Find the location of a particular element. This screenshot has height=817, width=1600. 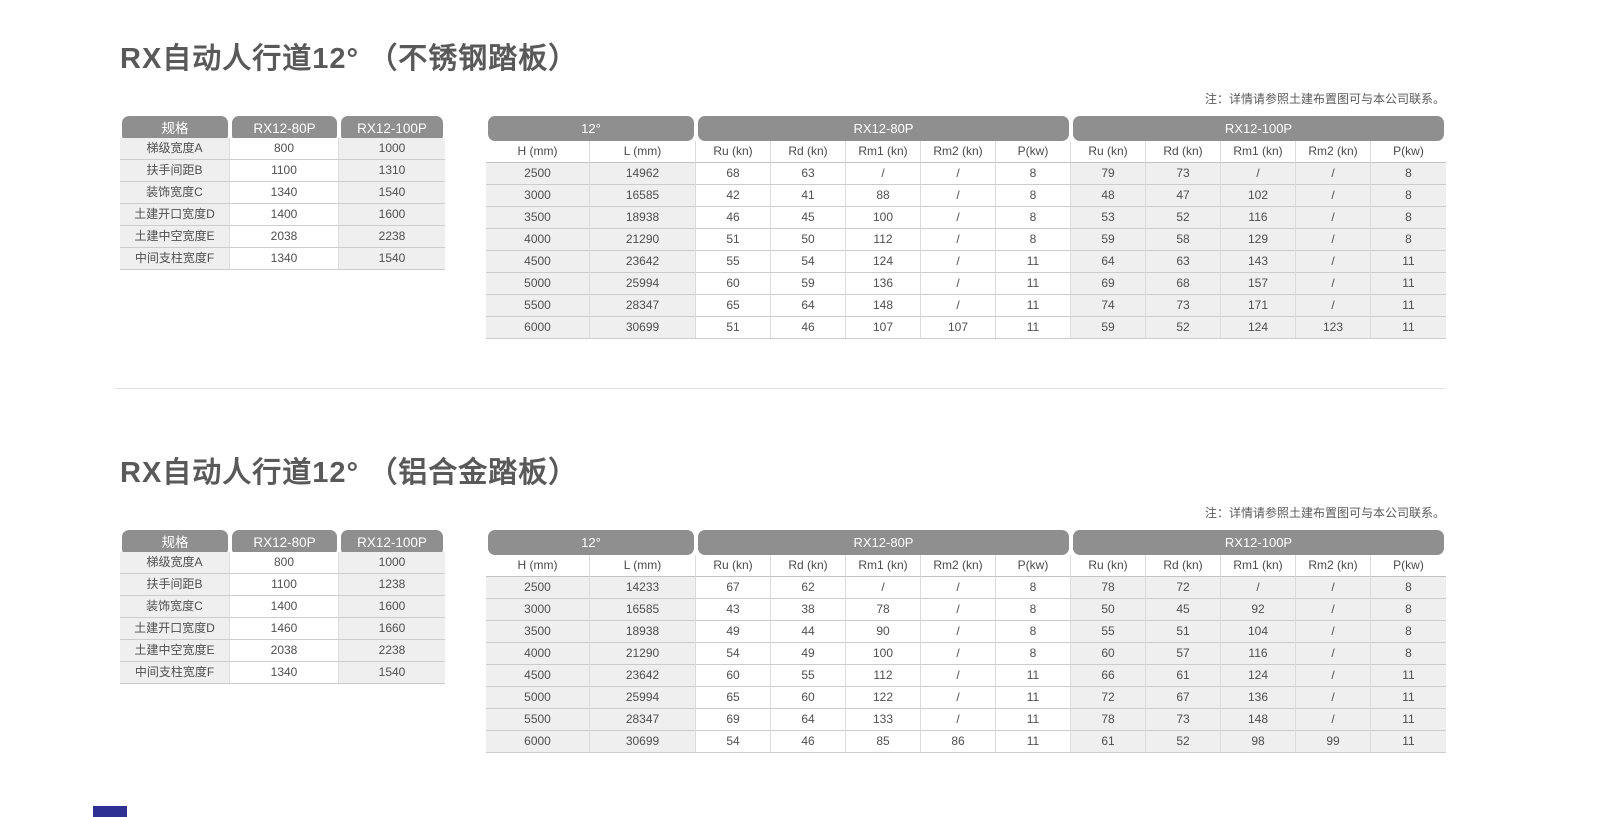

spec-header-cell: 规格 is located at coordinates (175, 541).